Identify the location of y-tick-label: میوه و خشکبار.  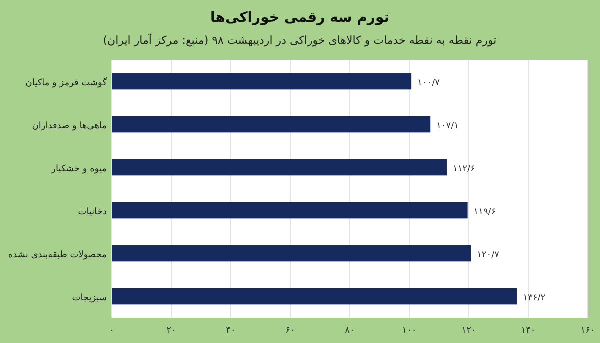
(79, 169).